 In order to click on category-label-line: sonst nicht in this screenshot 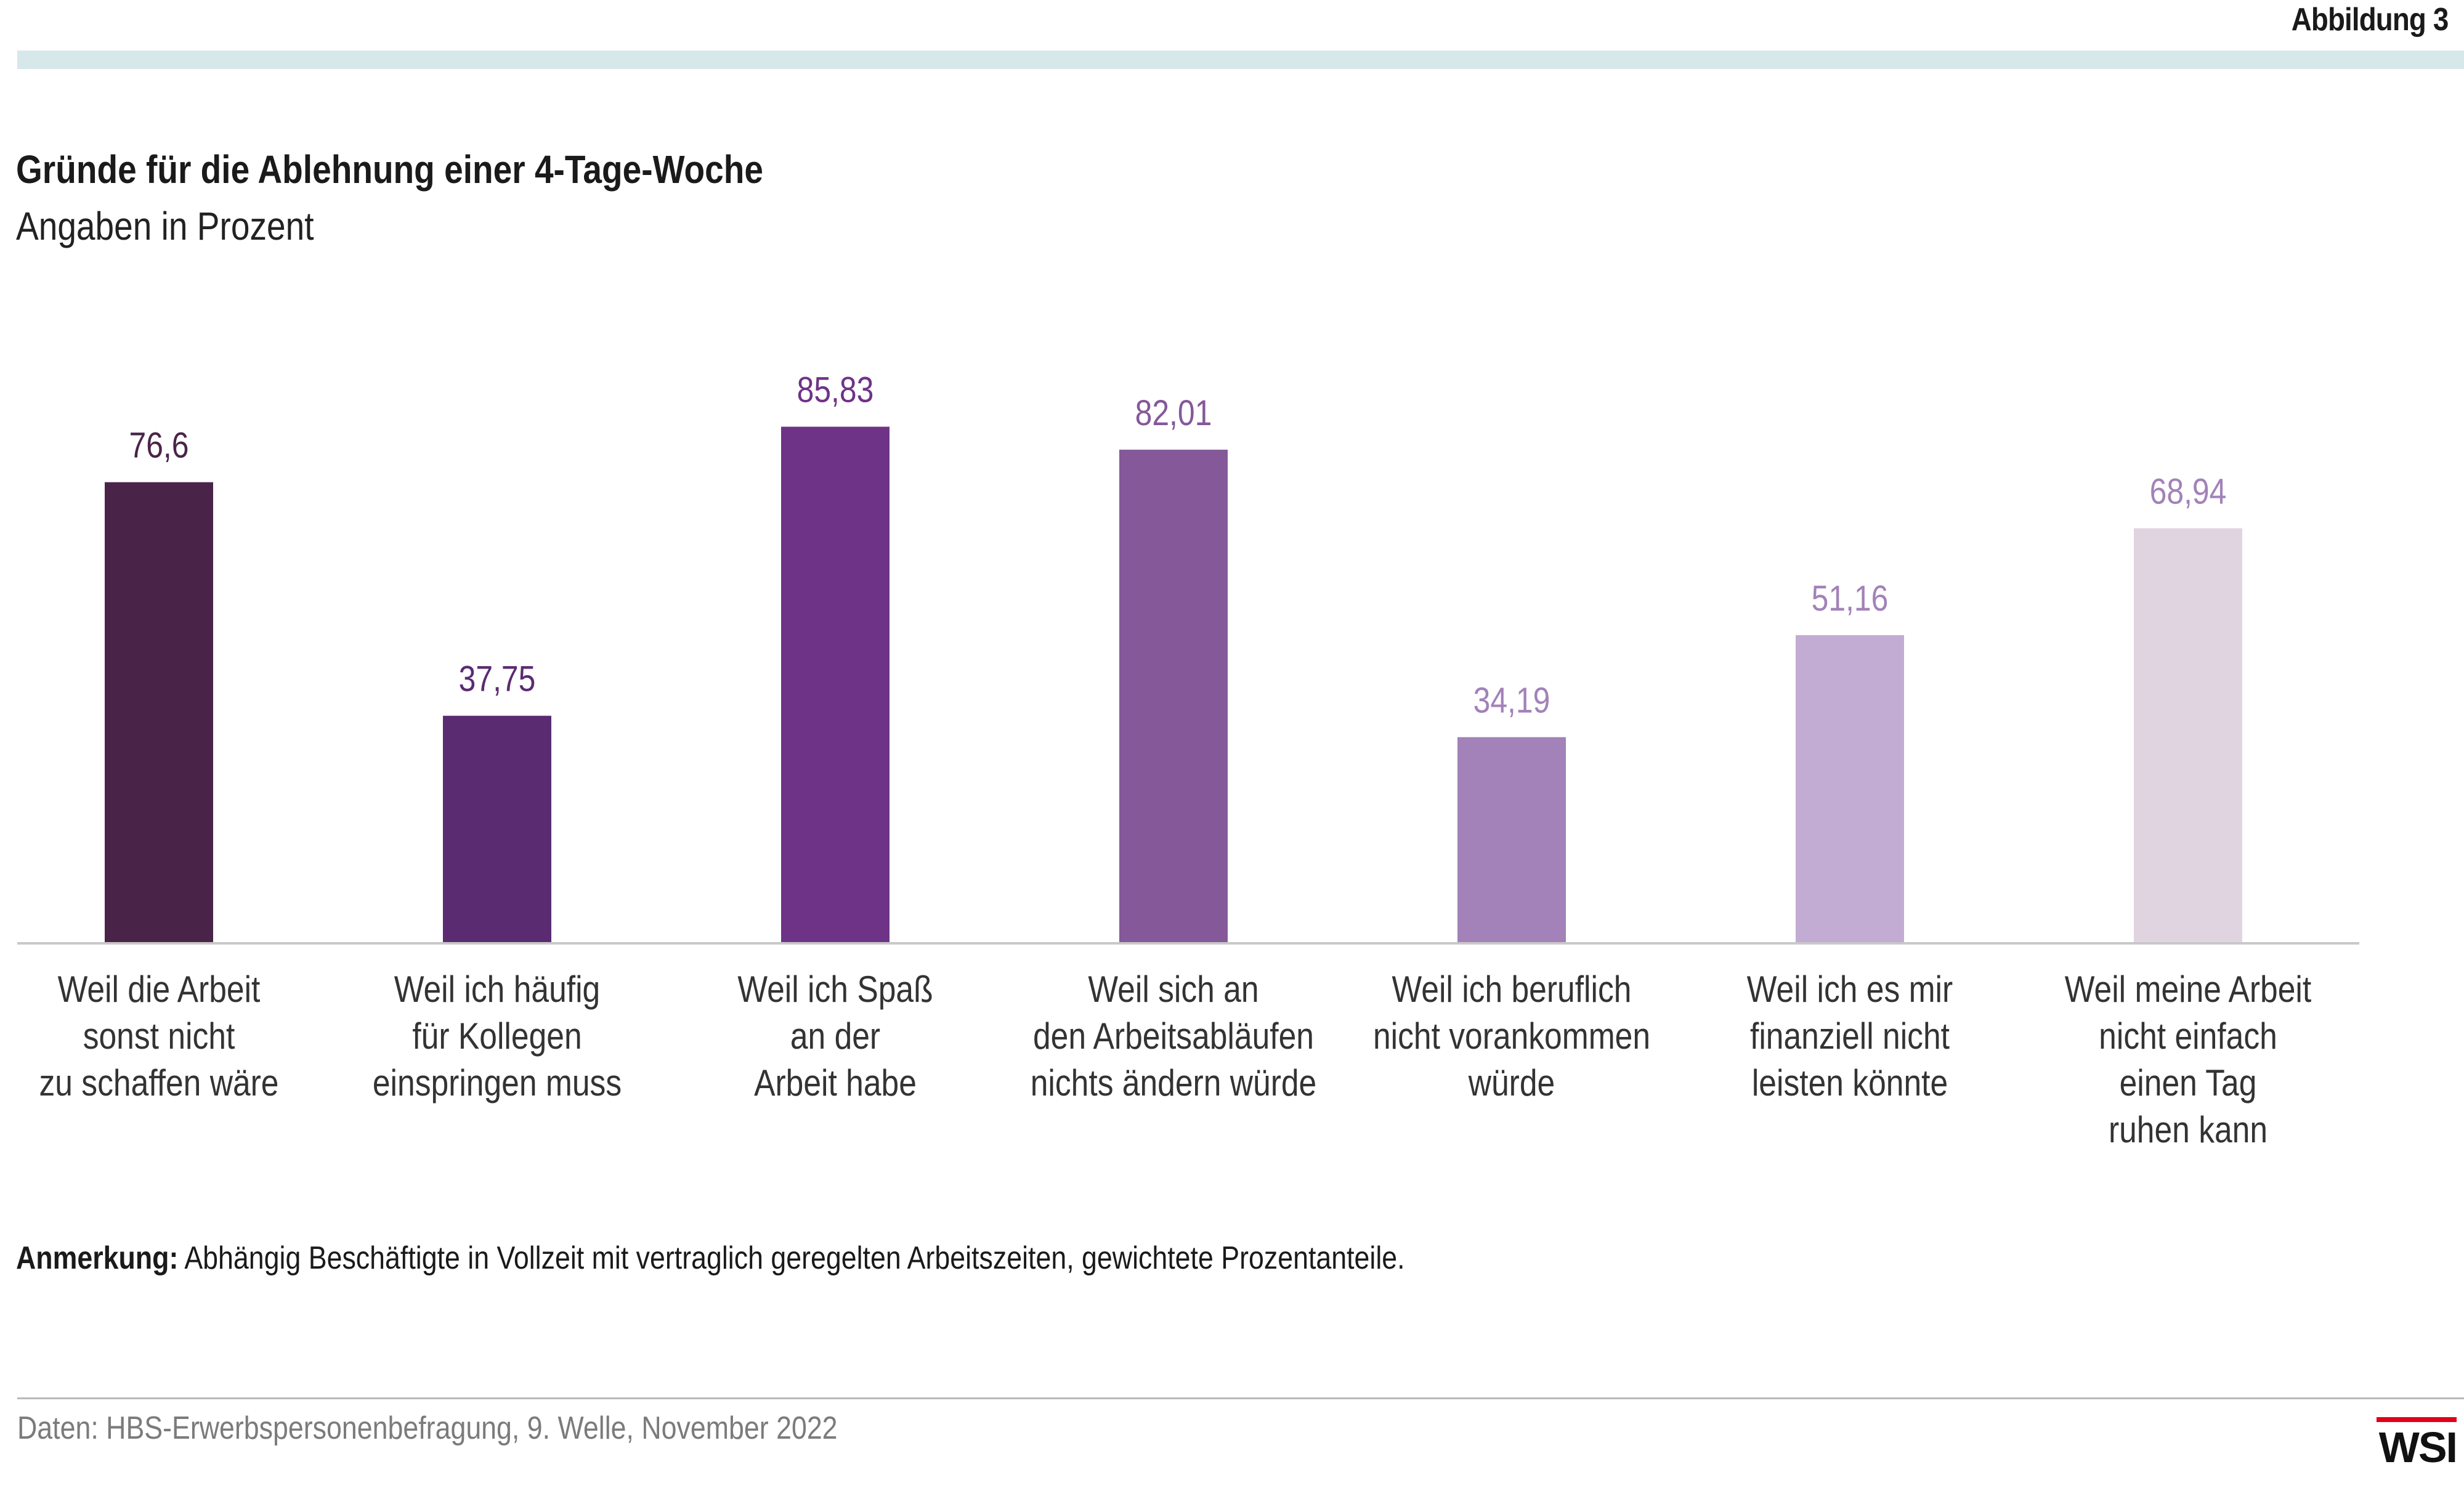, I will do `click(159, 1036)`.